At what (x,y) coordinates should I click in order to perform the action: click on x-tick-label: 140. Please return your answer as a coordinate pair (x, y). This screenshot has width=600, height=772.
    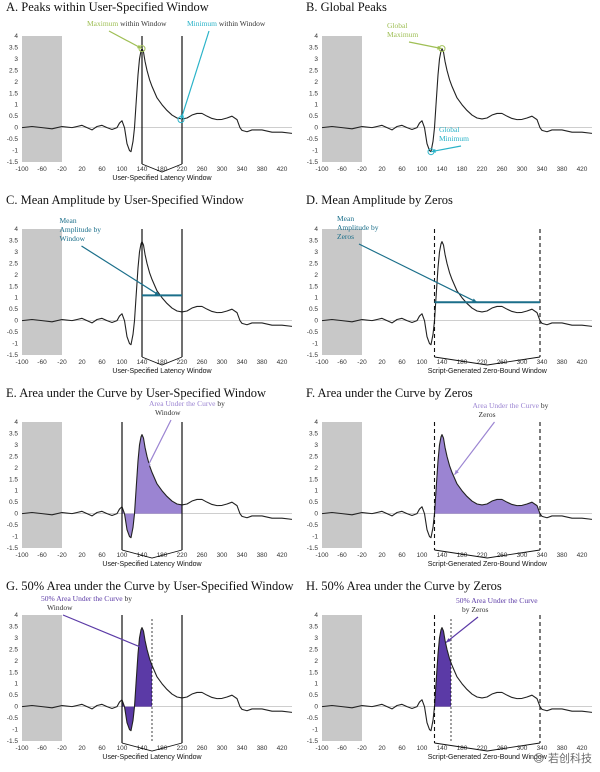
    Looking at the image, I should click on (442, 748).